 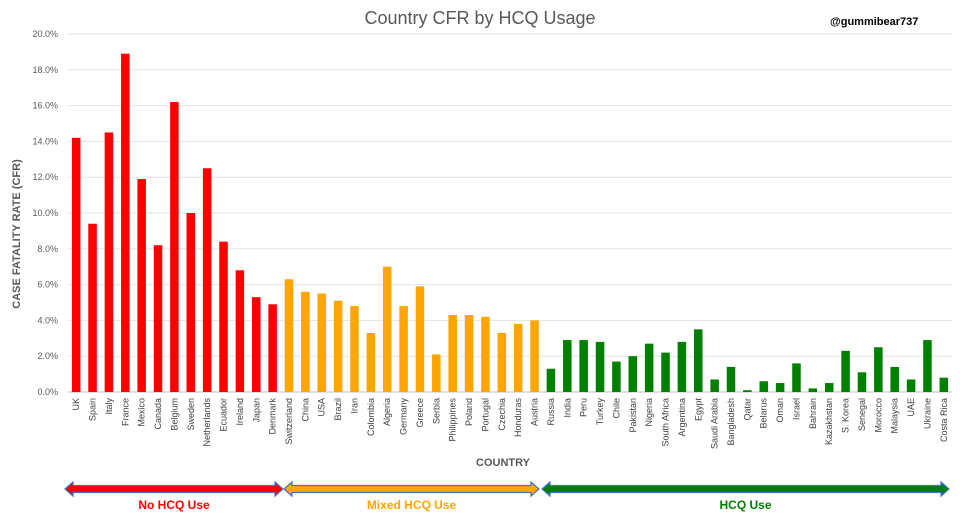 I want to click on x-tick-label: Pakistan, so click(x=633, y=415).